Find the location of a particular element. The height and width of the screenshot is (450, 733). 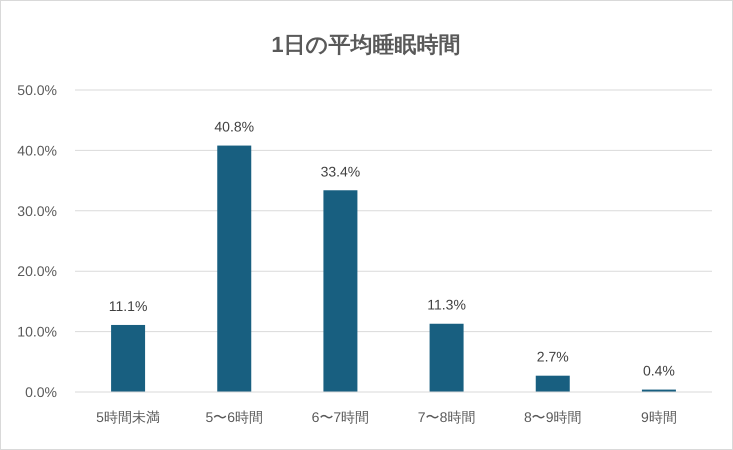

x-tick-label: 7〜8時間 is located at coordinates (447, 417).